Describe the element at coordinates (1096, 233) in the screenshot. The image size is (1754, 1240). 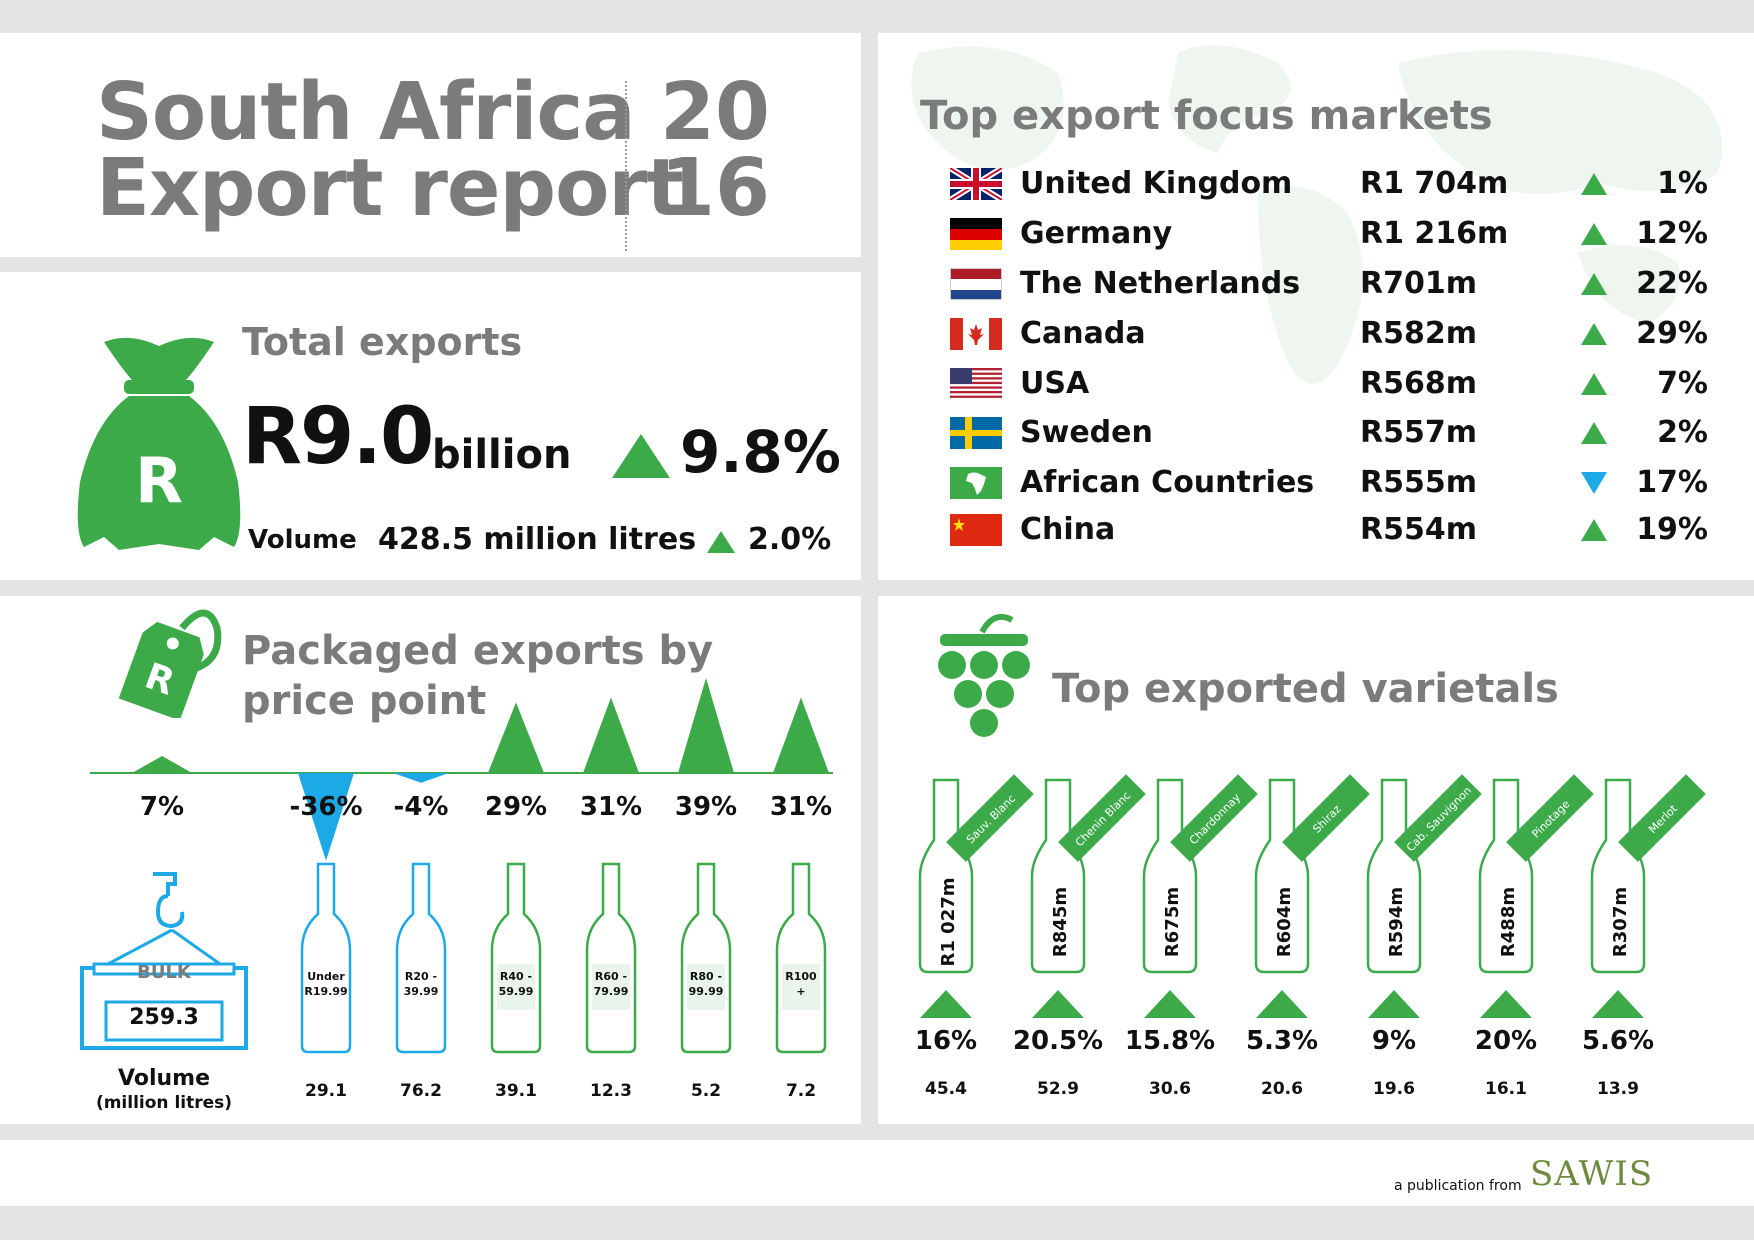
I see `market-name: Germany` at that location.